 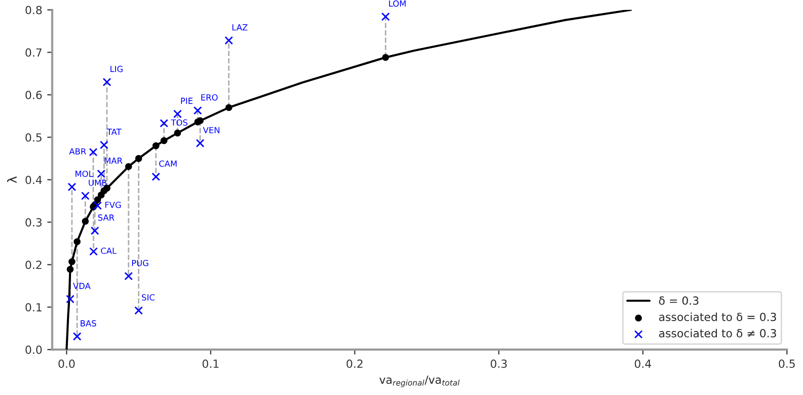 I want to click on x-tick-label: 0.4, so click(x=643, y=363).